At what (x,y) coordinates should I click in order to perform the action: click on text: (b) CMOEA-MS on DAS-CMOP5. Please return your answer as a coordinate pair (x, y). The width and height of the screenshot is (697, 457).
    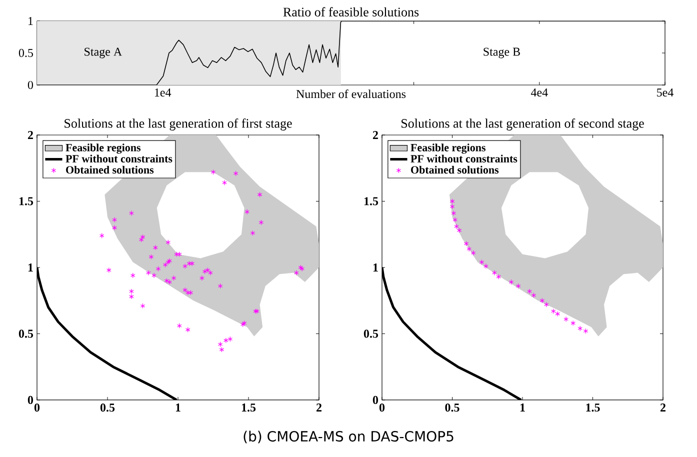
    Looking at the image, I should click on (349, 437).